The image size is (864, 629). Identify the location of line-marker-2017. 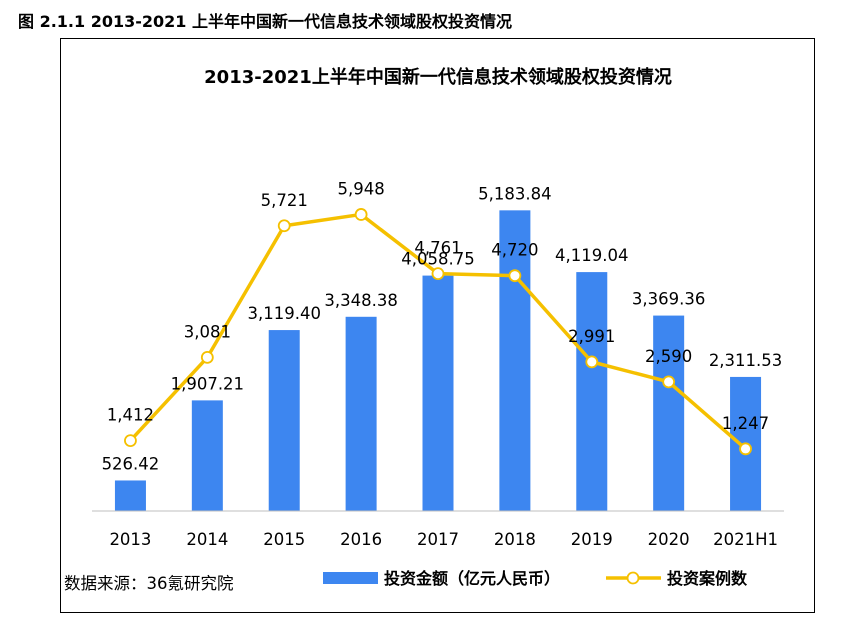
(438, 274).